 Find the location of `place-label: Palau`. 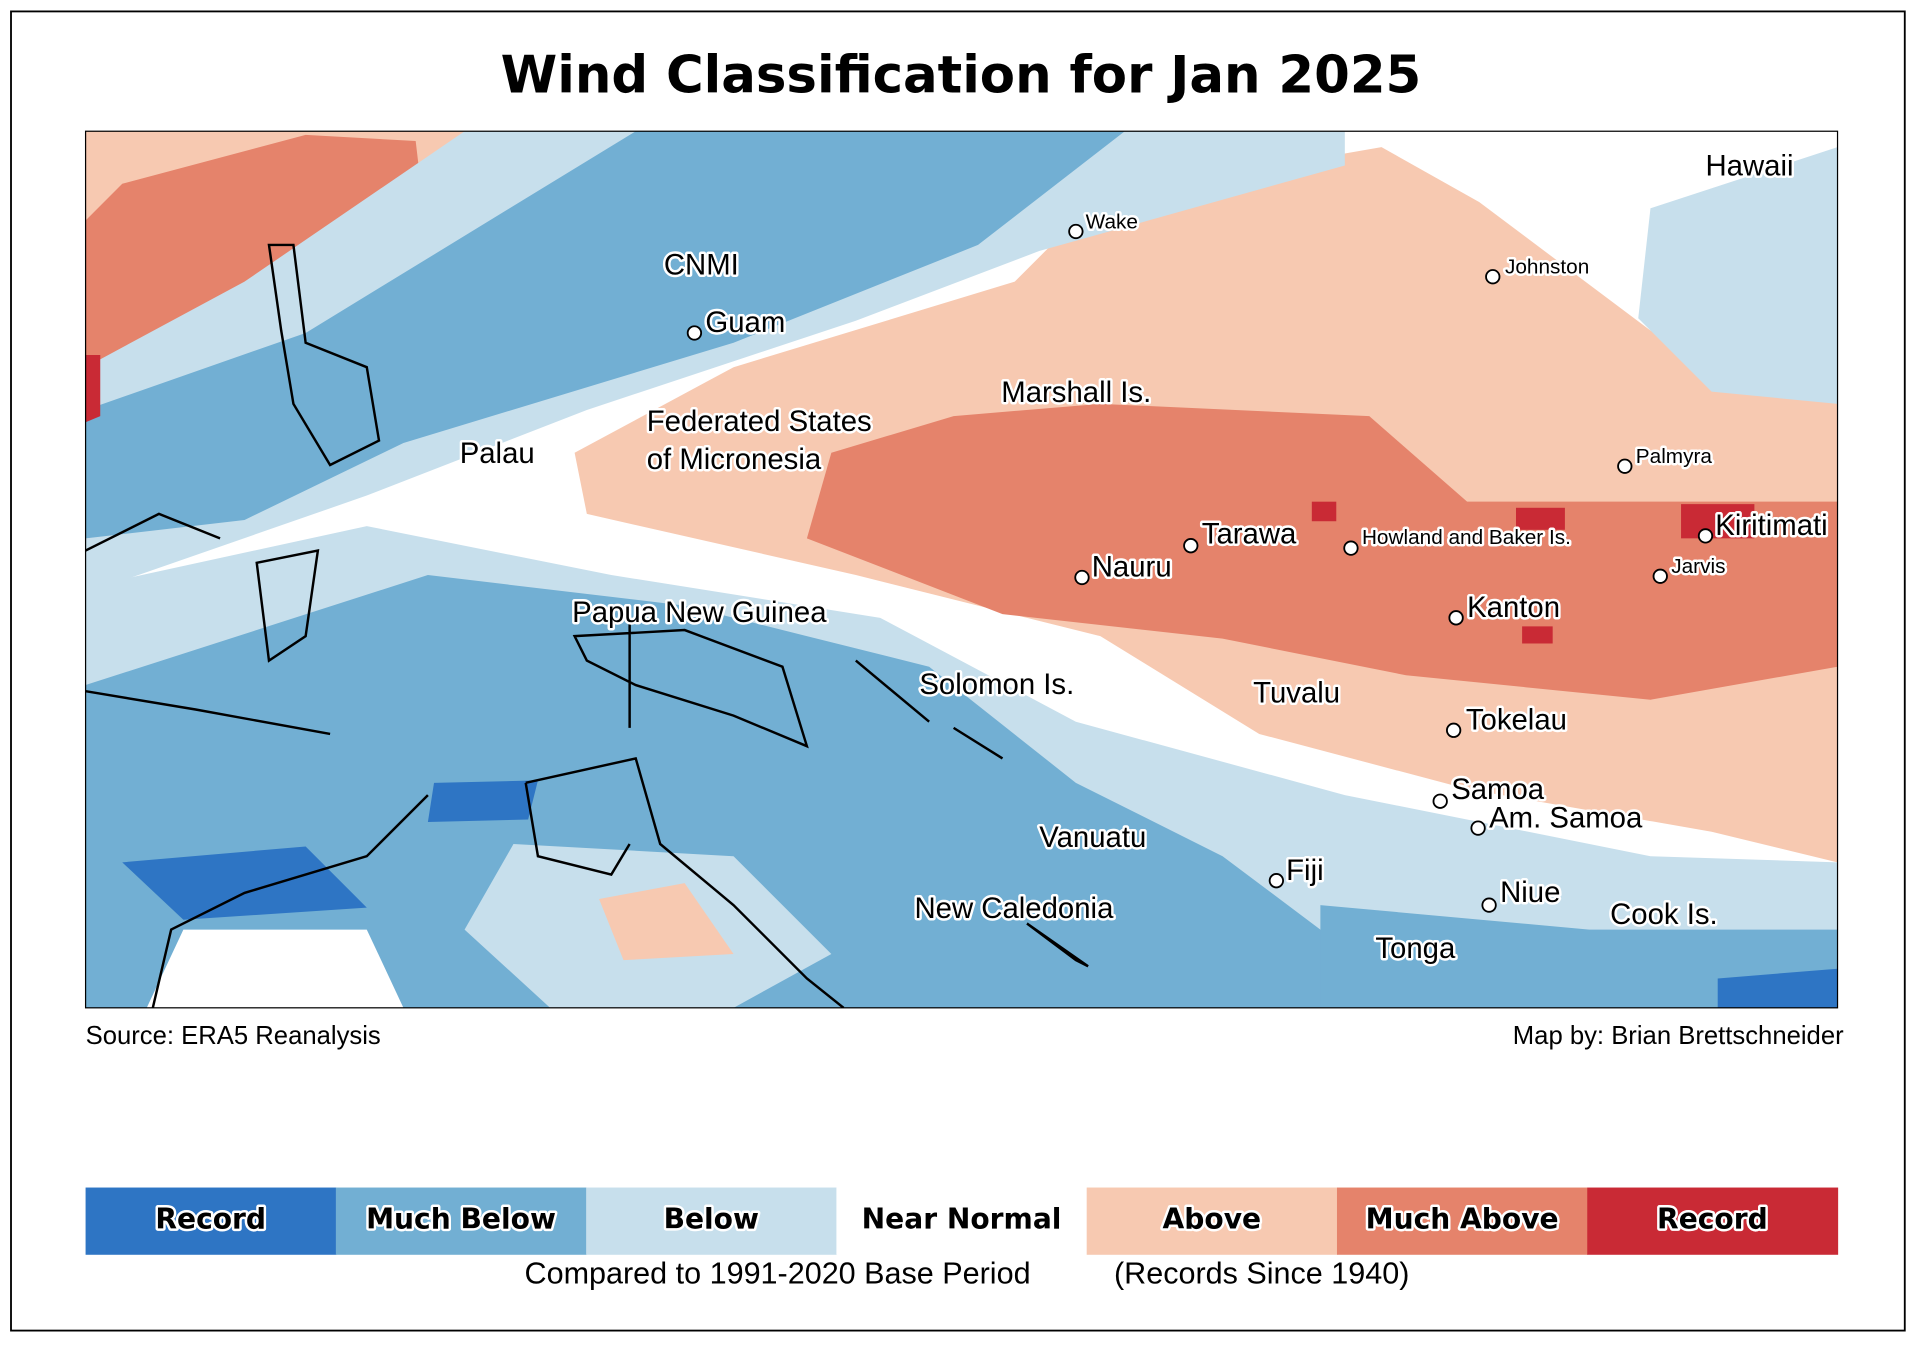

place-label: Palau is located at coordinates (497, 453).